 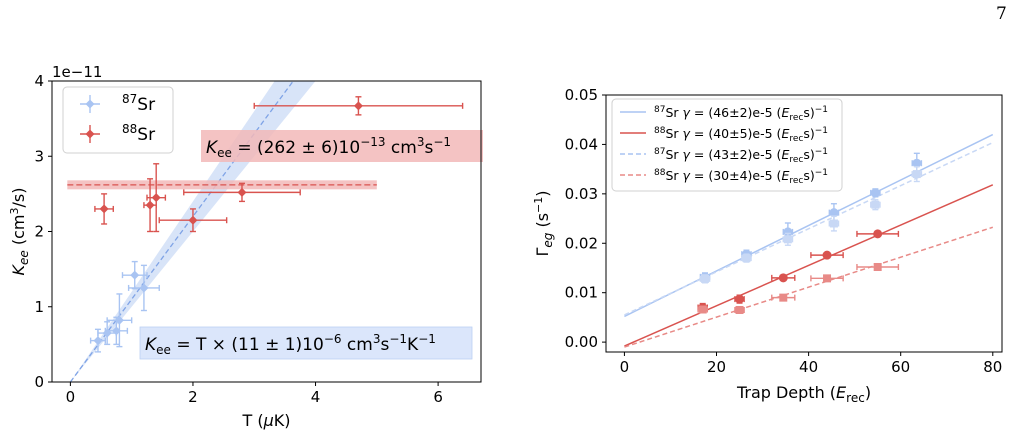 I want to click on y-tick-label: 0.01, so click(x=581, y=293).